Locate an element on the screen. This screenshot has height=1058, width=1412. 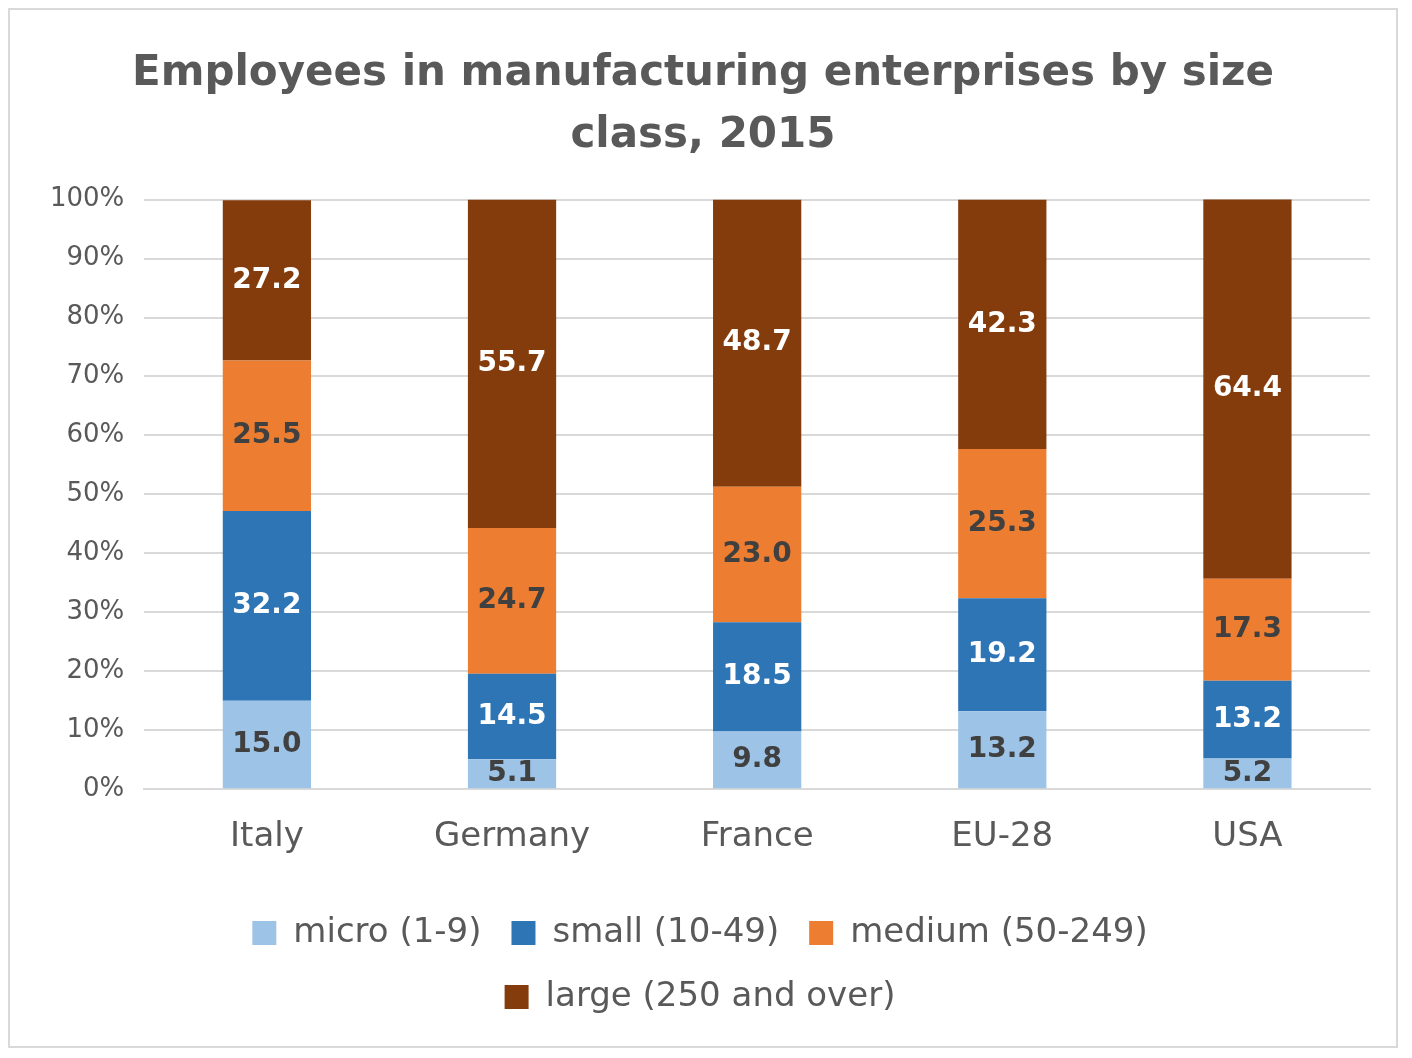
data-label: 24.7 is located at coordinates (512, 599).